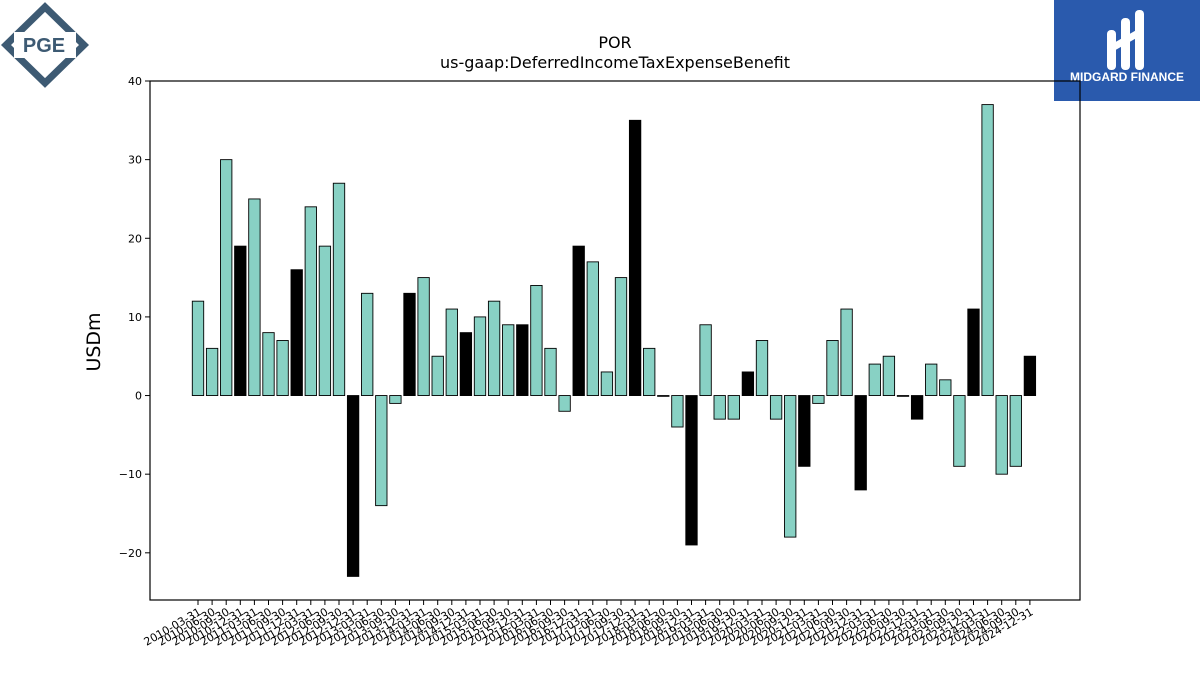  What do you see at coordinates (130, 553) in the screenshot?
I see `y-tick-label: −20` at bounding box center [130, 553].